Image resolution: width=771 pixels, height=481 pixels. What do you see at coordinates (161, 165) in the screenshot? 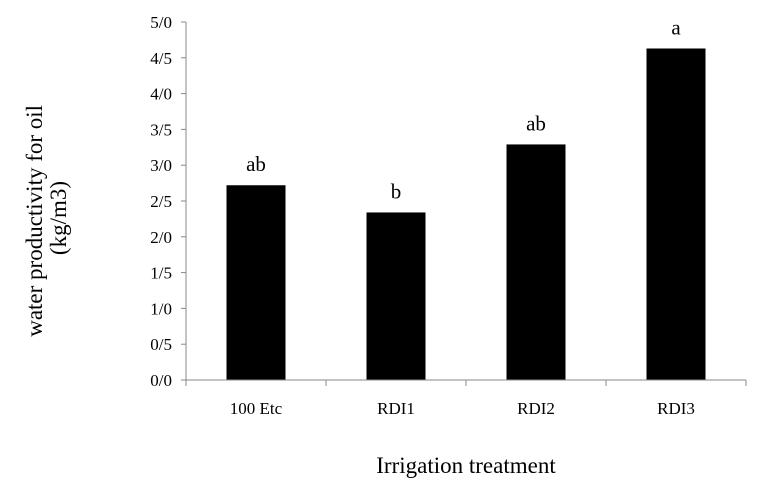
I see `y-tick-label: 3/0` at bounding box center [161, 165].